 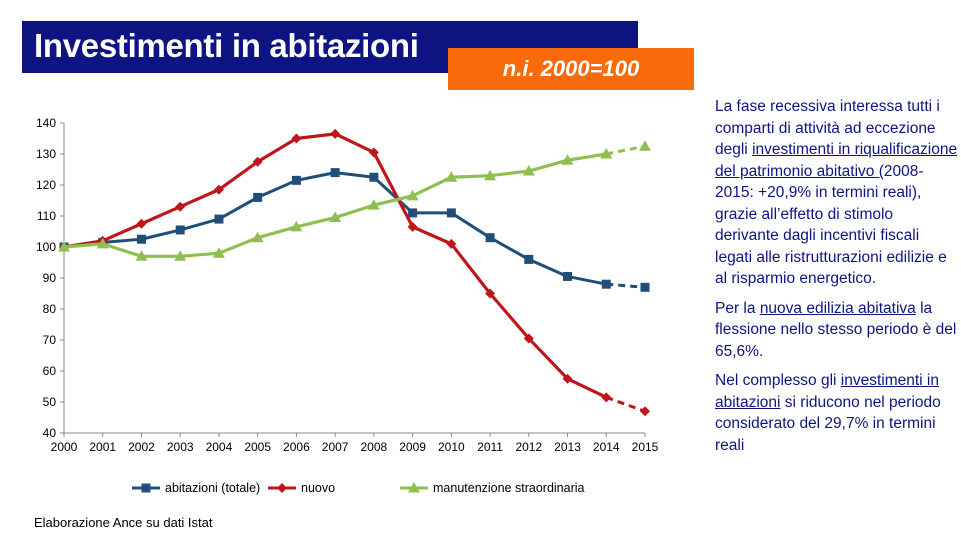 I want to click on x-tick-label: 2014, so click(x=606, y=447).